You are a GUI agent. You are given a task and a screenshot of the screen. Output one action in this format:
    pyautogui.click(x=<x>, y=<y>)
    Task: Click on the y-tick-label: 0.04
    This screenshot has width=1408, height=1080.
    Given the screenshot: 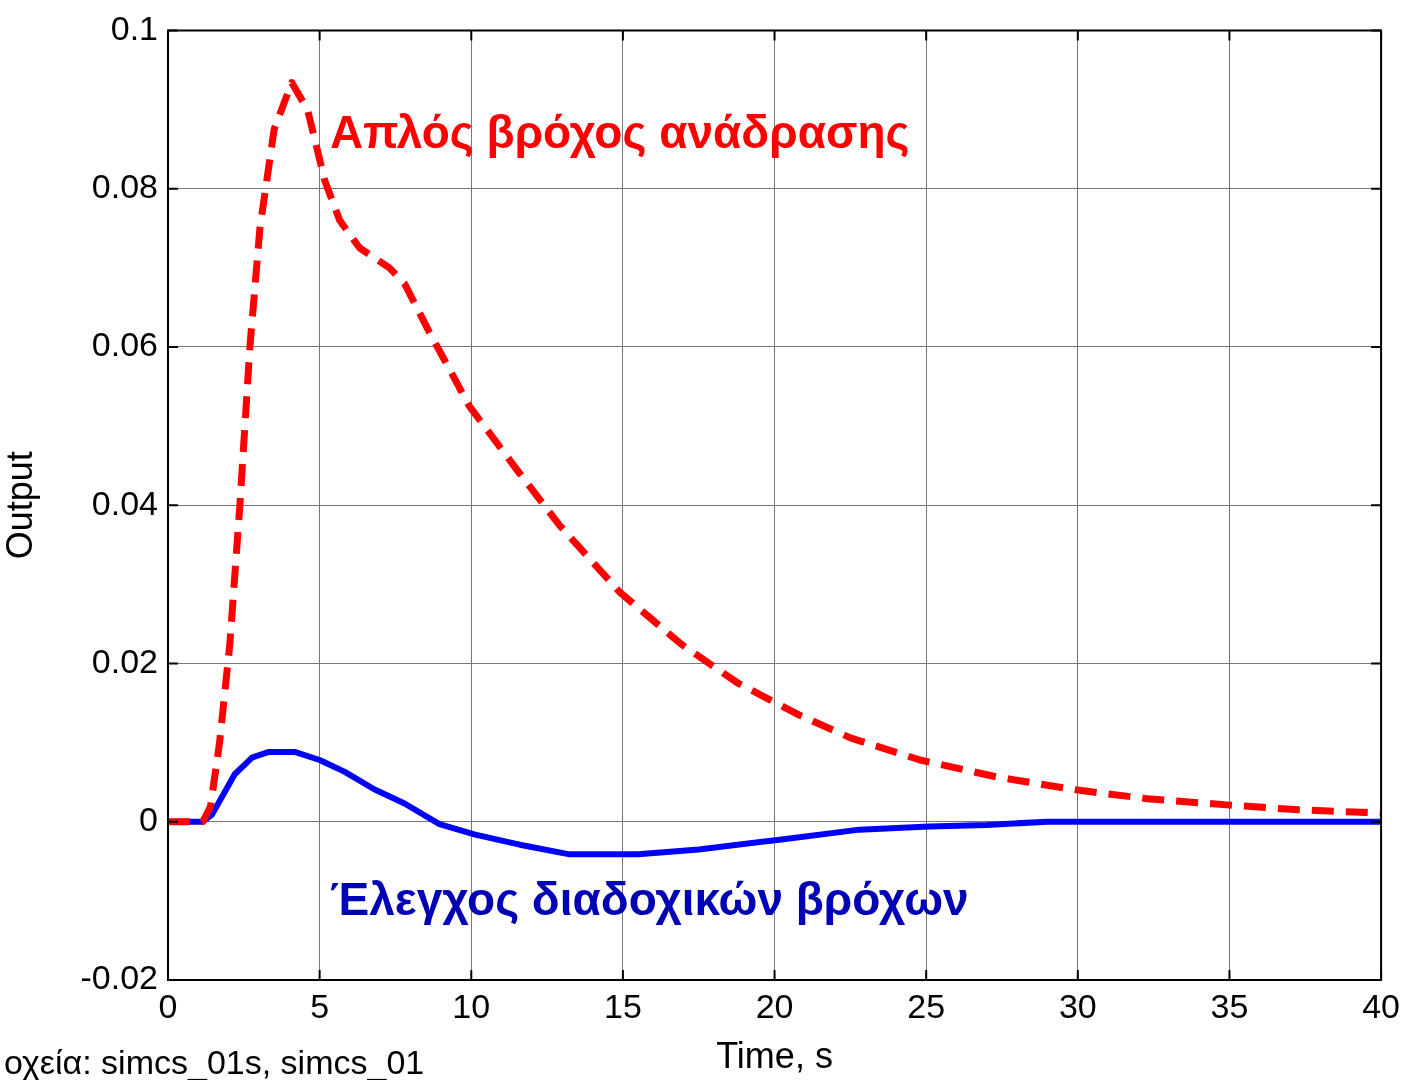 What is the action you would take?
    pyautogui.click(x=124, y=502)
    